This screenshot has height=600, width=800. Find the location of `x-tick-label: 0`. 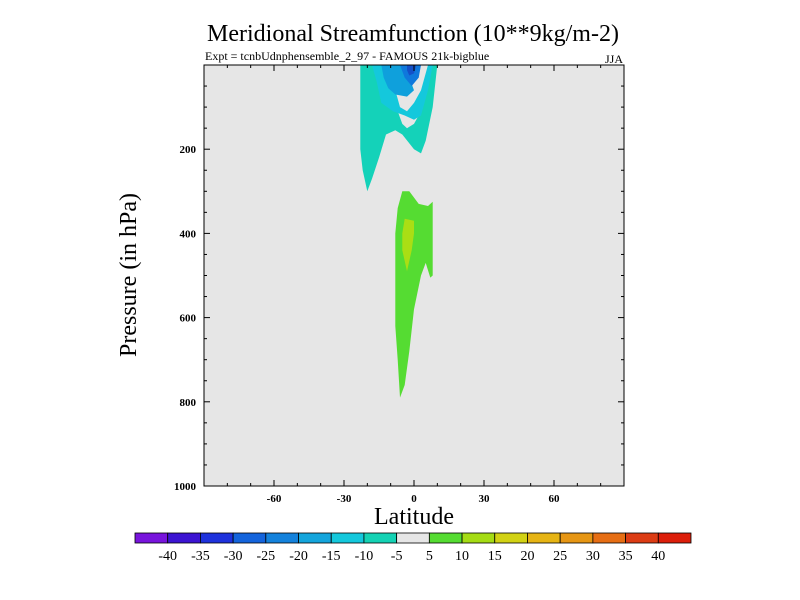

x-tick-label: 0 is located at coordinates (414, 499).